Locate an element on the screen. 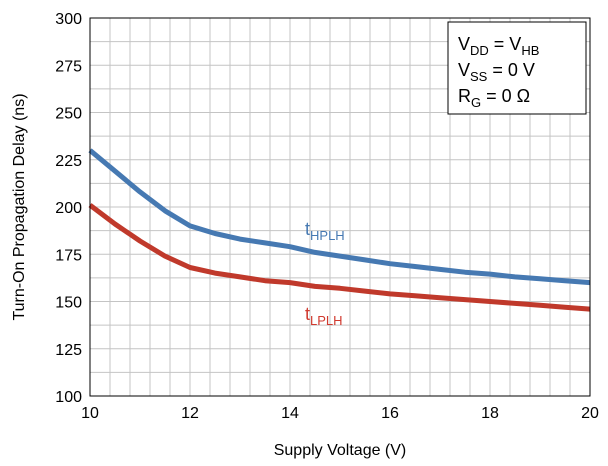 Image resolution: width=608 pixels, height=466 pixels. x-axis-label: Supply Voltage (V) is located at coordinates (340, 450).